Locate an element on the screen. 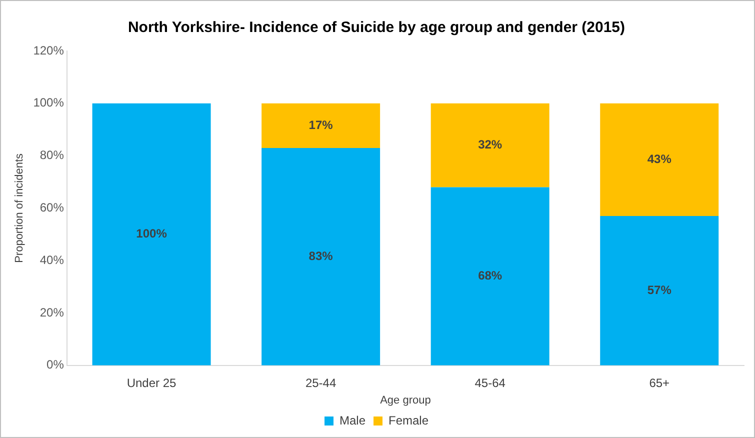 The height and width of the screenshot is (438, 755). data-label: 43% is located at coordinates (659, 159).